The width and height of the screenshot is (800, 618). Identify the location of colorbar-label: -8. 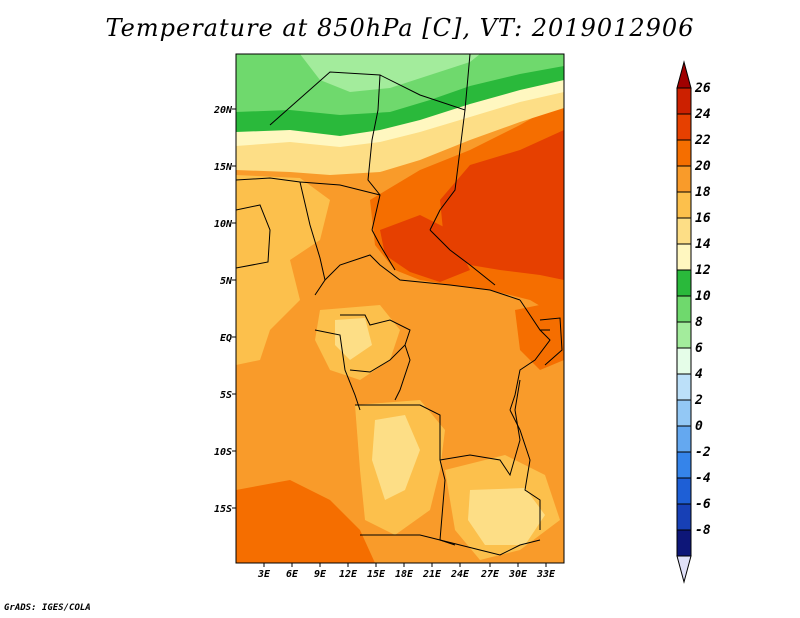
(703, 530).